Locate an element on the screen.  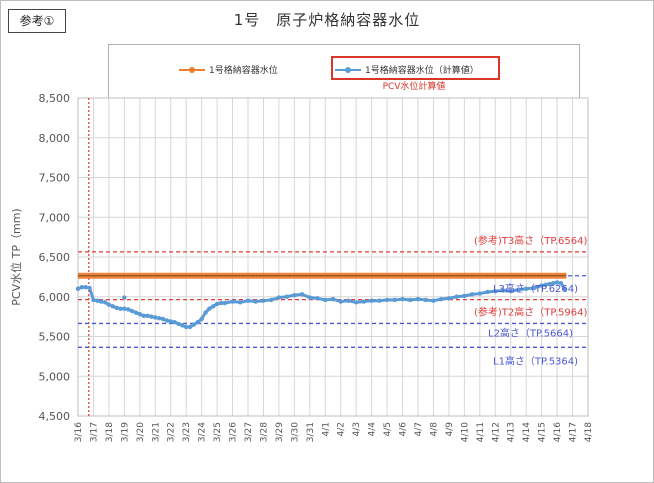
x-tick-label: 4/17 is located at coordinates (574, 432).